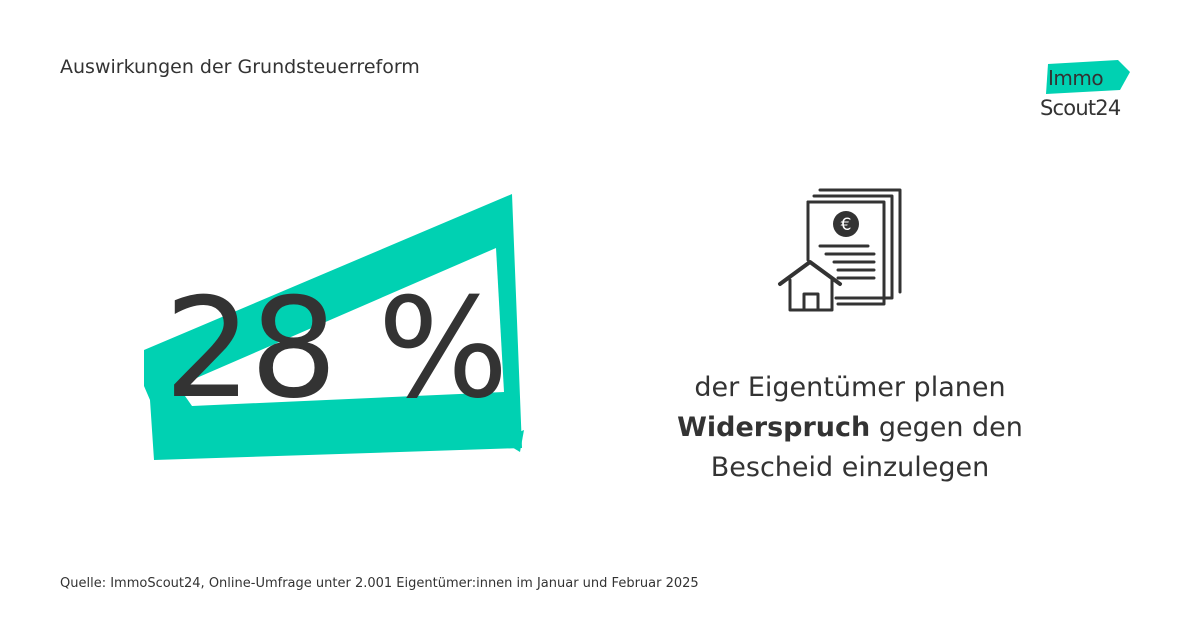 The height and width of the screenshot is (630, 1200). What do you see at coordinates (774, 427) in the screenshot?
I see `stat-description-bold: Widerspruch` at bounding box center [774, 427].